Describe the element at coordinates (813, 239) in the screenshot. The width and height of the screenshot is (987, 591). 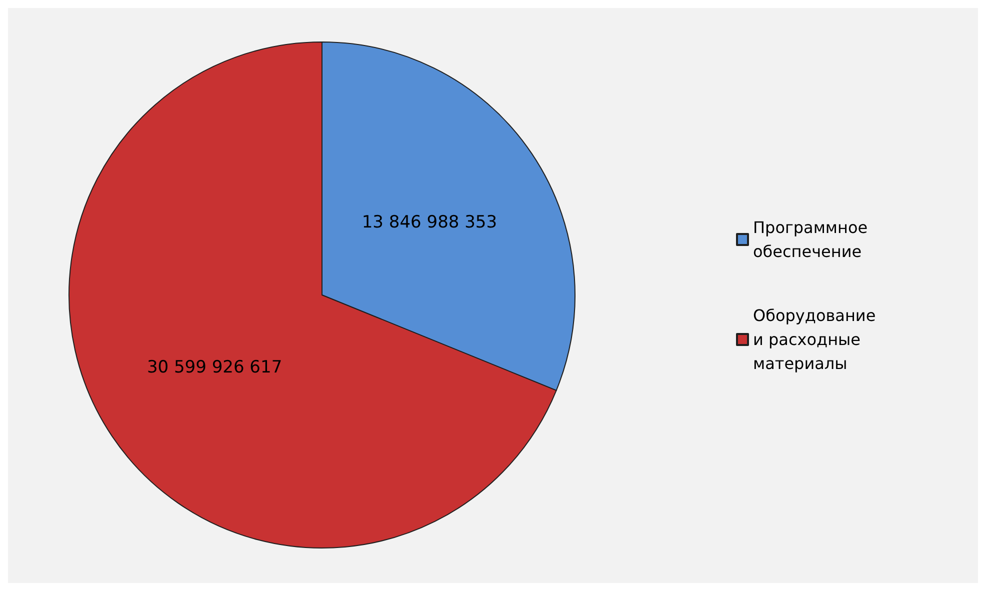
I see `legend-label: Программное обеспечение` at that location.